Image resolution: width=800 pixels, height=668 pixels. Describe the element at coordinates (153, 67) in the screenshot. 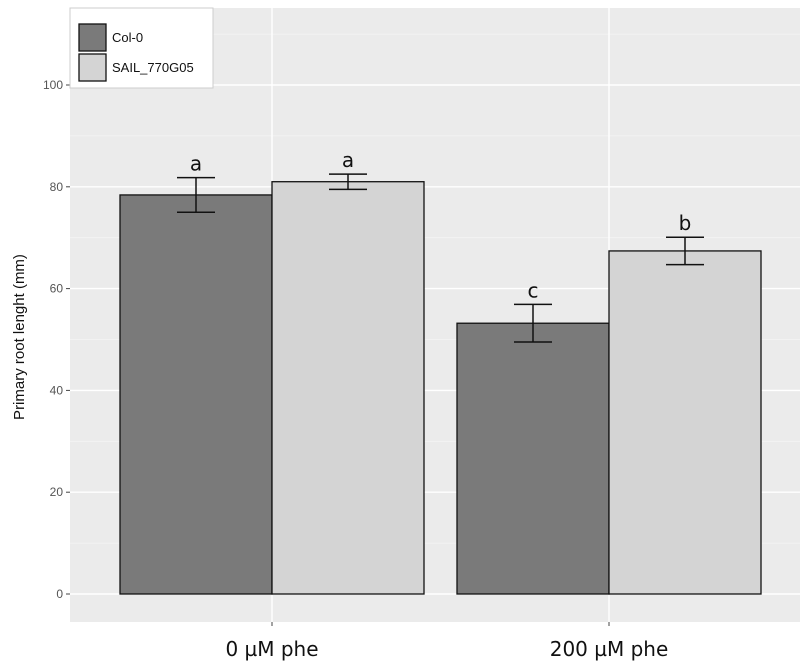

I see `legend-label: SAIL_770G05` at that location.